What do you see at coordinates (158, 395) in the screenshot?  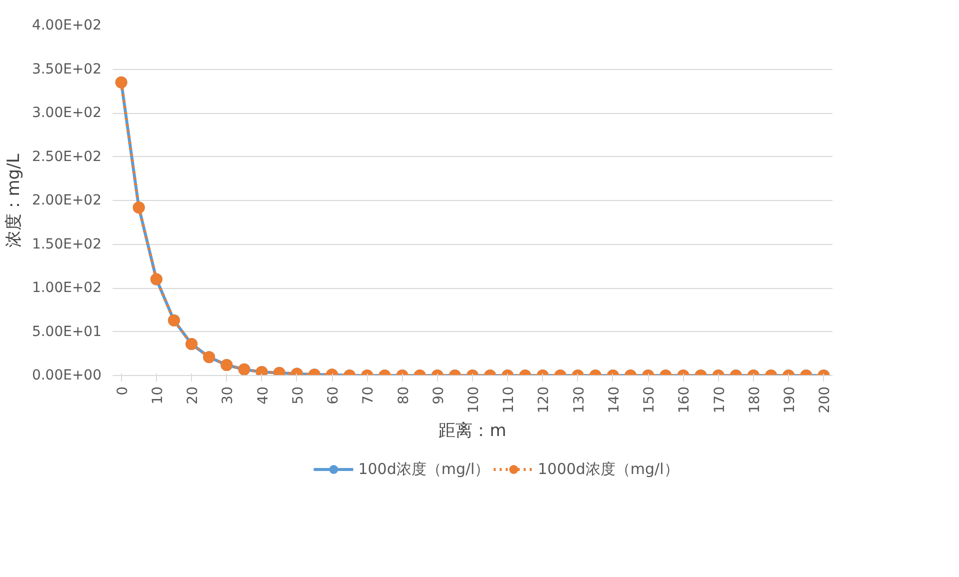 I see `x-tick-label: 10` at bounding box center [158, 395].